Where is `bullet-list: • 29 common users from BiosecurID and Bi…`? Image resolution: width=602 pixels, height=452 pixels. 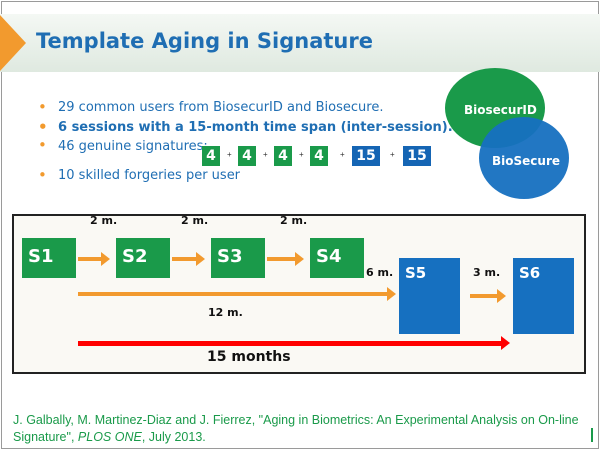 bullet-list: • 29 common users from BiosecurID and Bi… is located at coordinates (245, 143).